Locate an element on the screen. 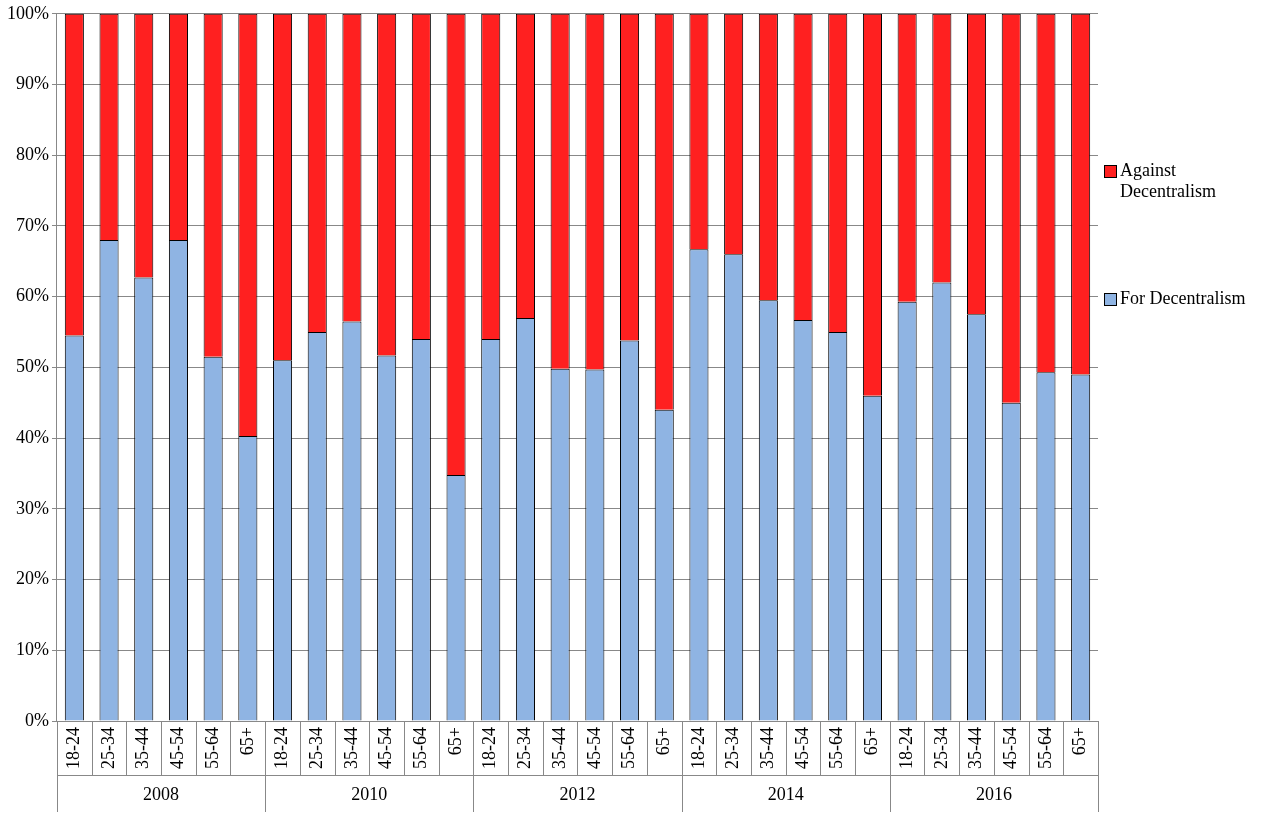 This screenshot has width=1261, height=823. y-tick-label: 60% is located at coordinates (32, 295).